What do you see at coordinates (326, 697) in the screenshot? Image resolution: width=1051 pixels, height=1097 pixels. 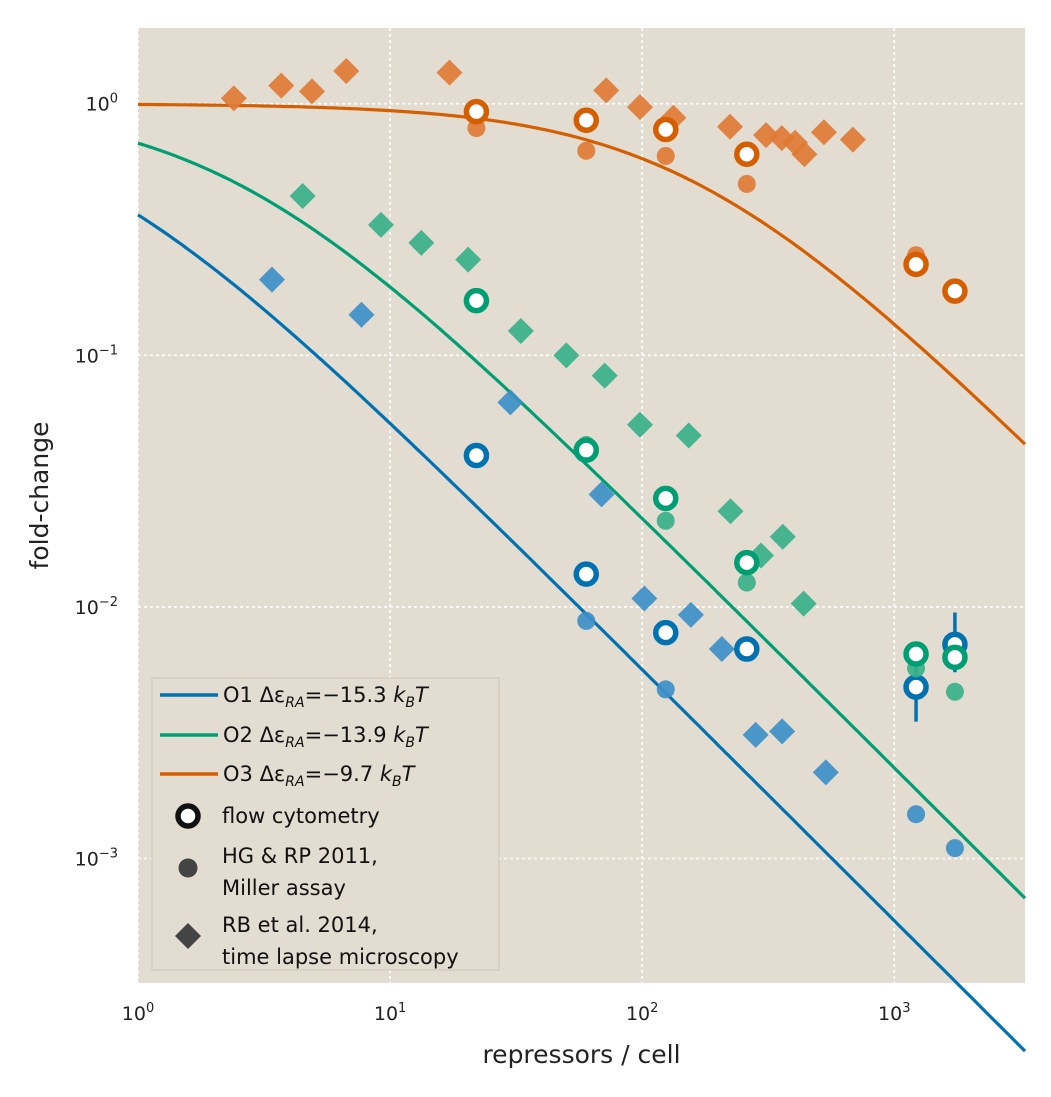 I see `o1-legend-label: O1 ΔεRA=−15.3 kBT` at bounding box center [326, 697].